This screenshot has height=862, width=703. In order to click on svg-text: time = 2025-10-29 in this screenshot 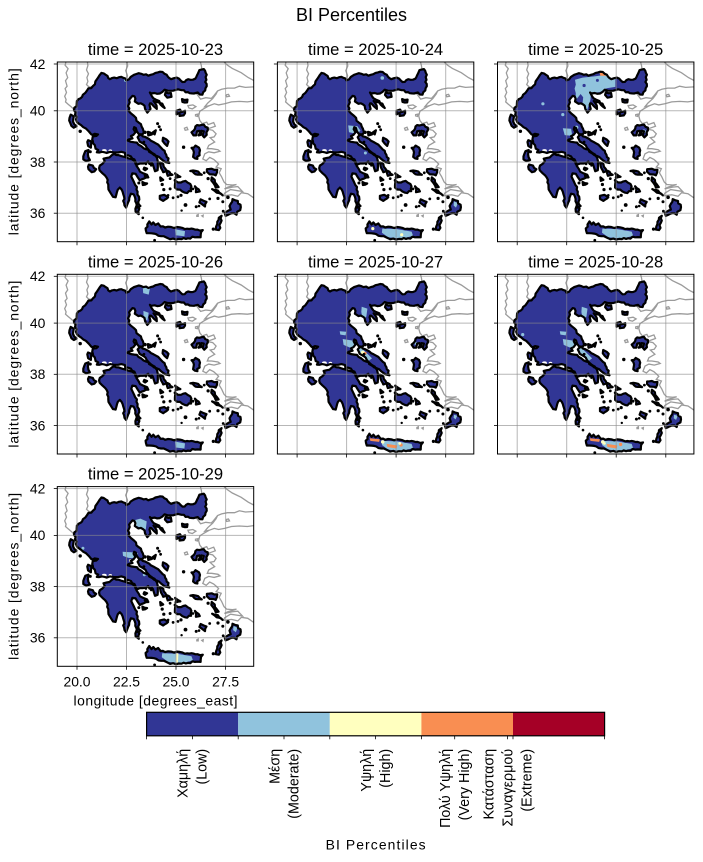, I will do `click(155, 474)`.